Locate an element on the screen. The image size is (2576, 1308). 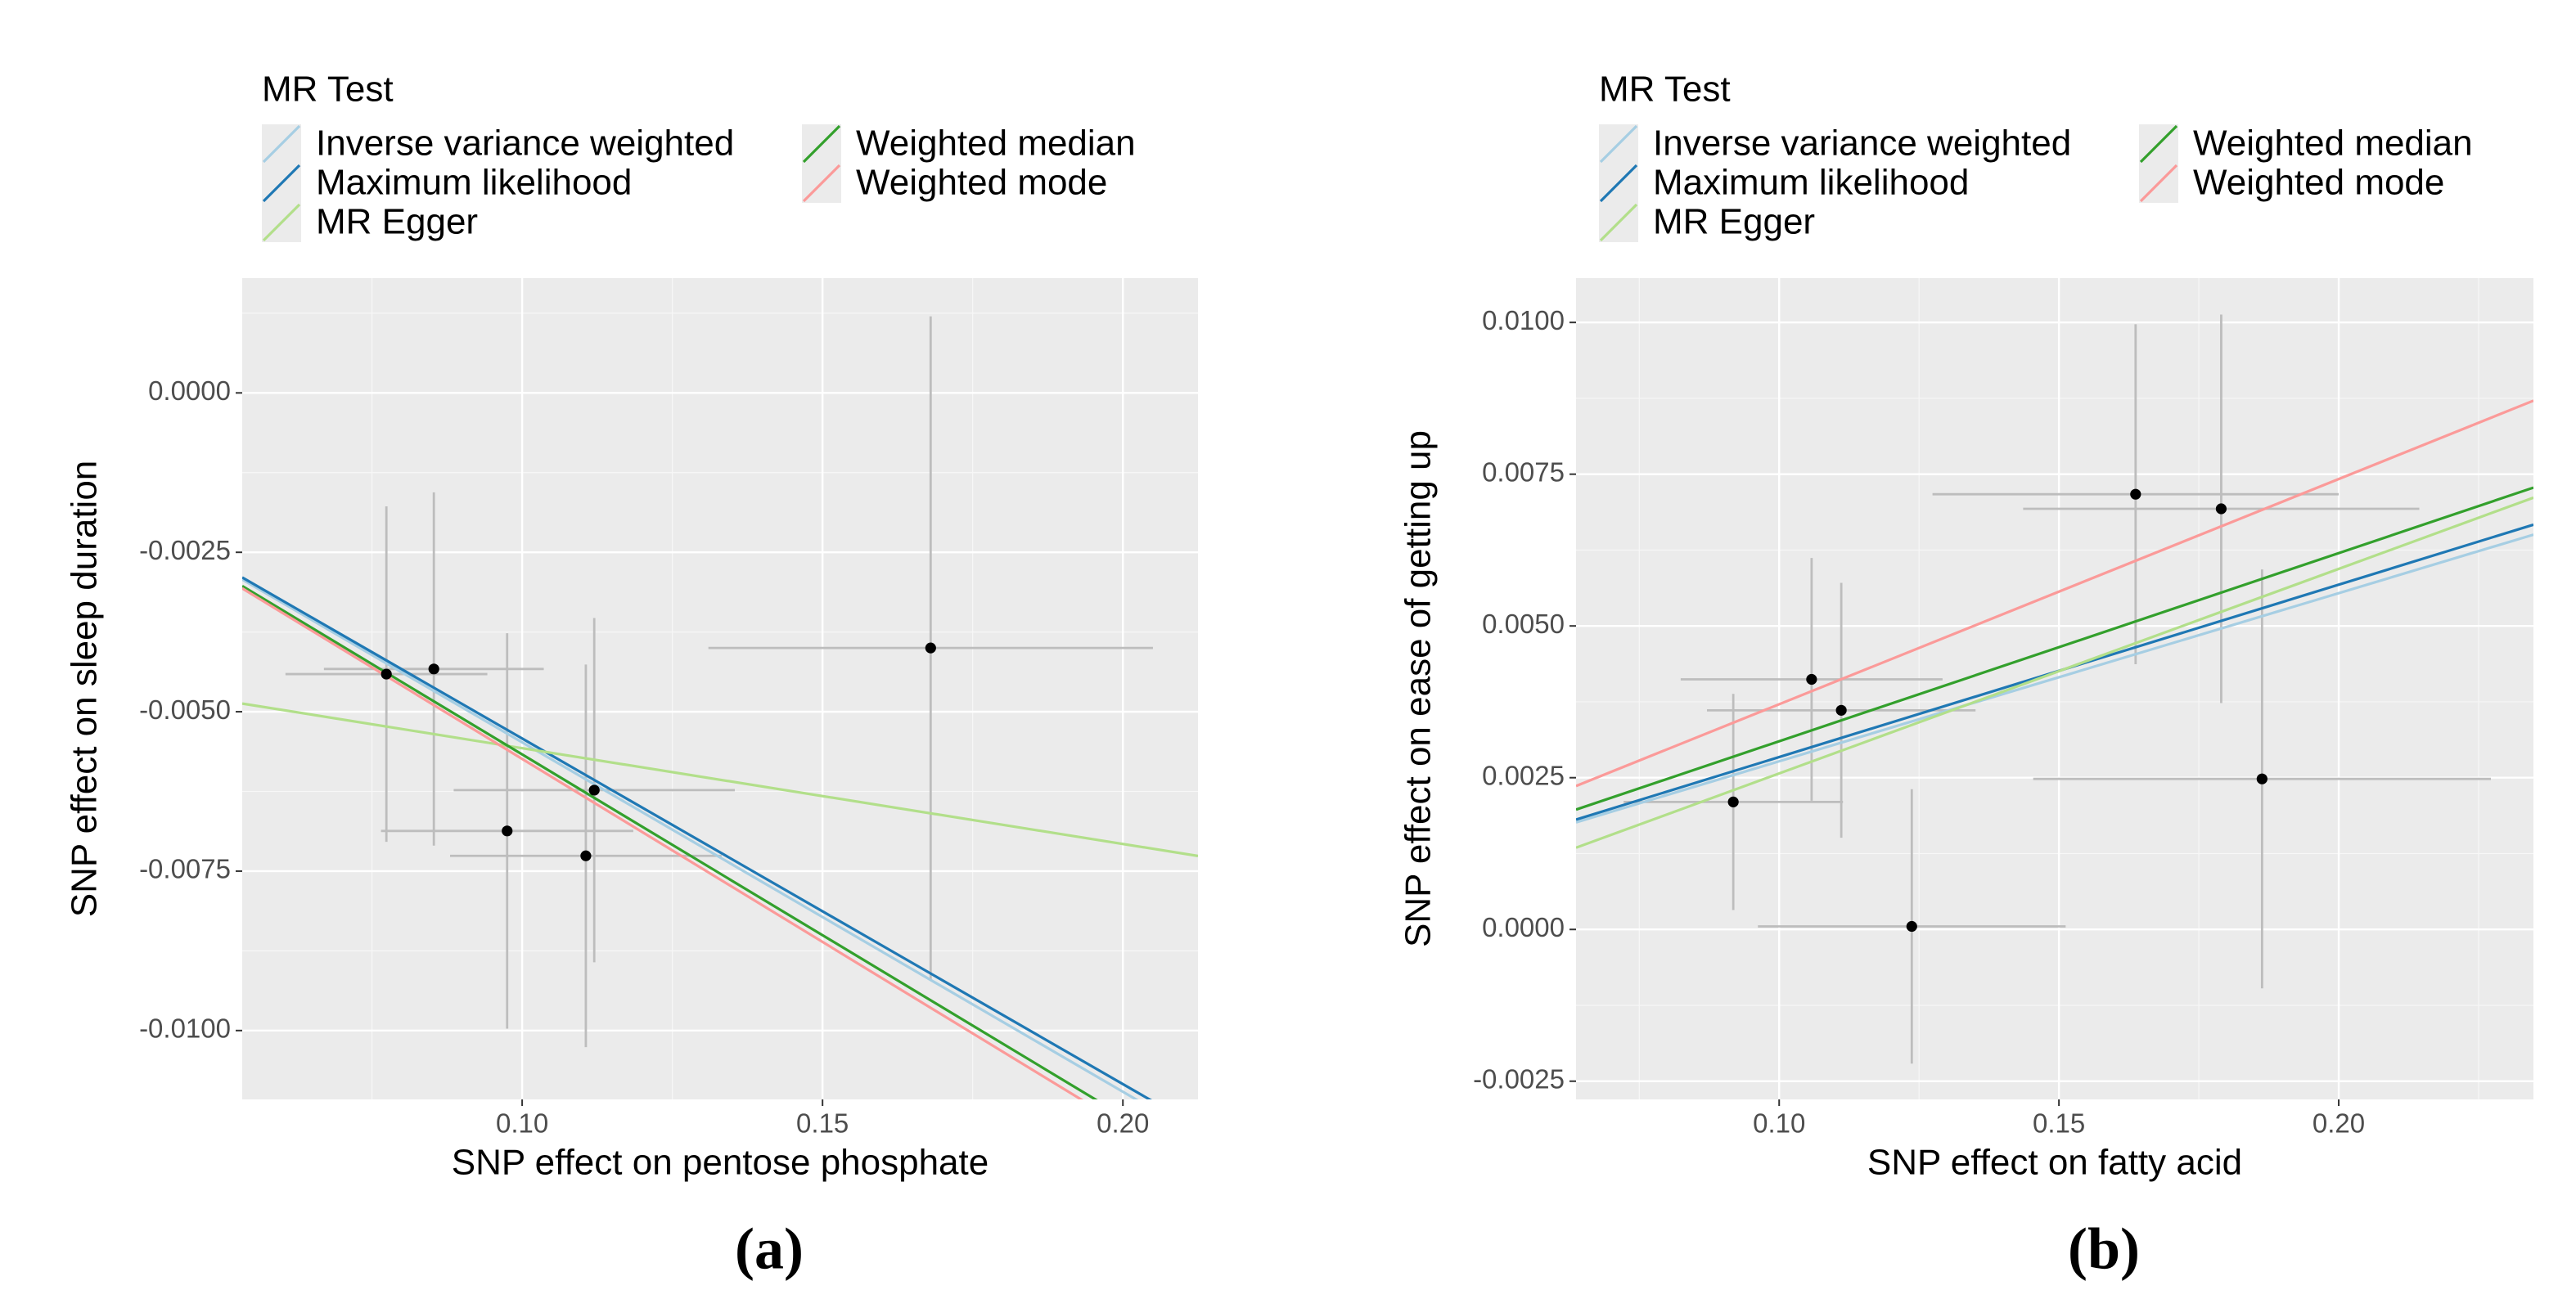
y-tick-label: 0.0050 is located at coordinates (1523, 624).